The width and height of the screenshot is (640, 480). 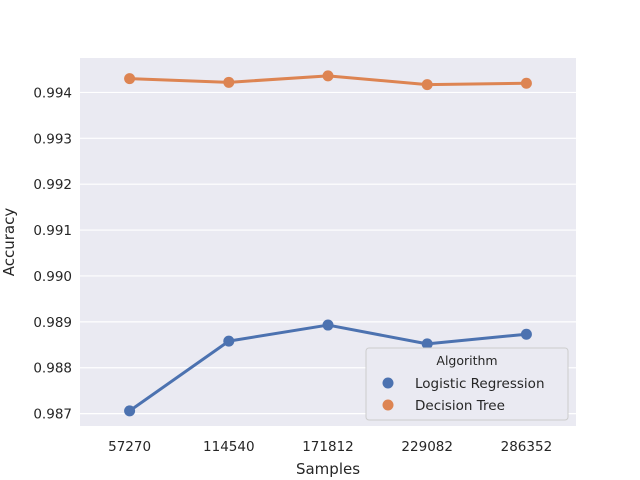 What do you see at coordinates (480, 384) in the screenshot?
I see `legend-label: Logistic Regression` at bounding box center [480, 384].